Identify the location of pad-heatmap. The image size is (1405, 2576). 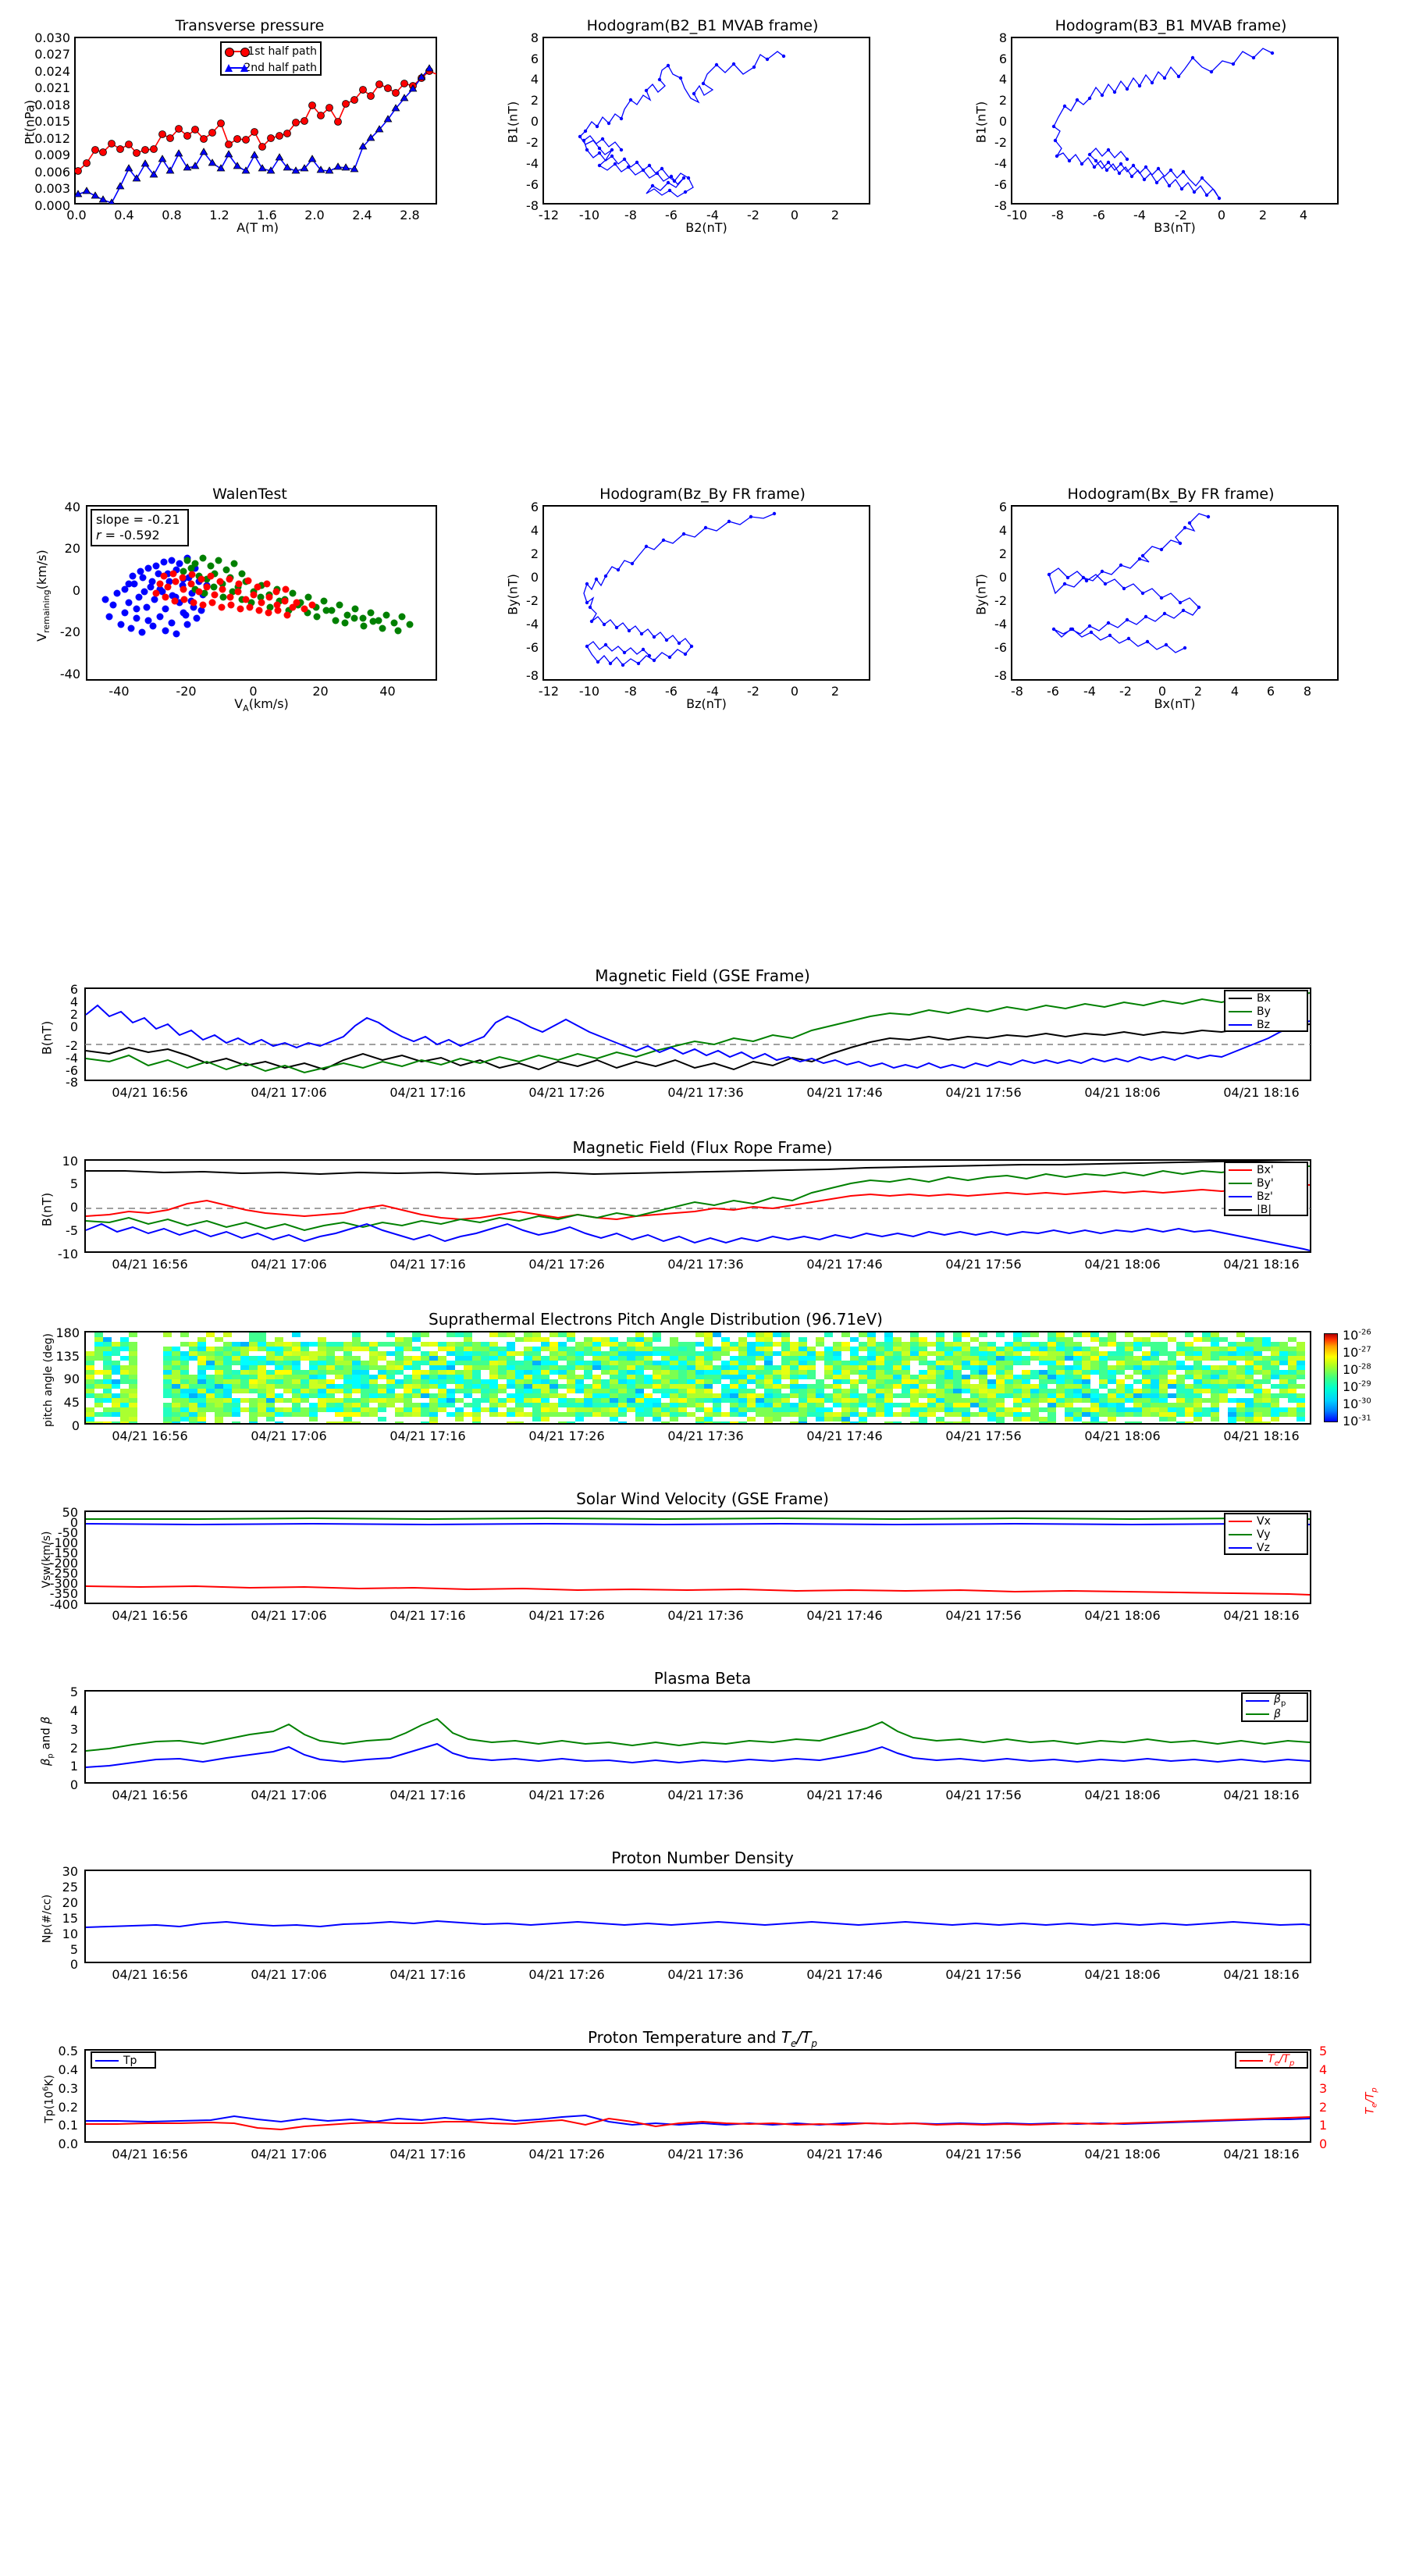
(698, 1377).